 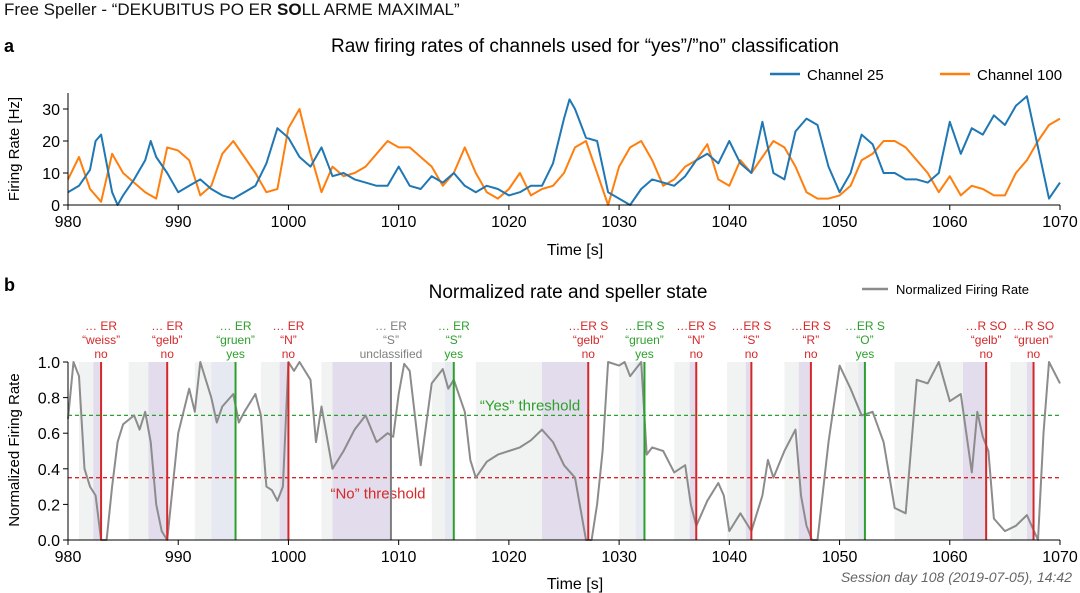 I want to click on chart-a-xtick-label: 980, so click(x=68, y=222).